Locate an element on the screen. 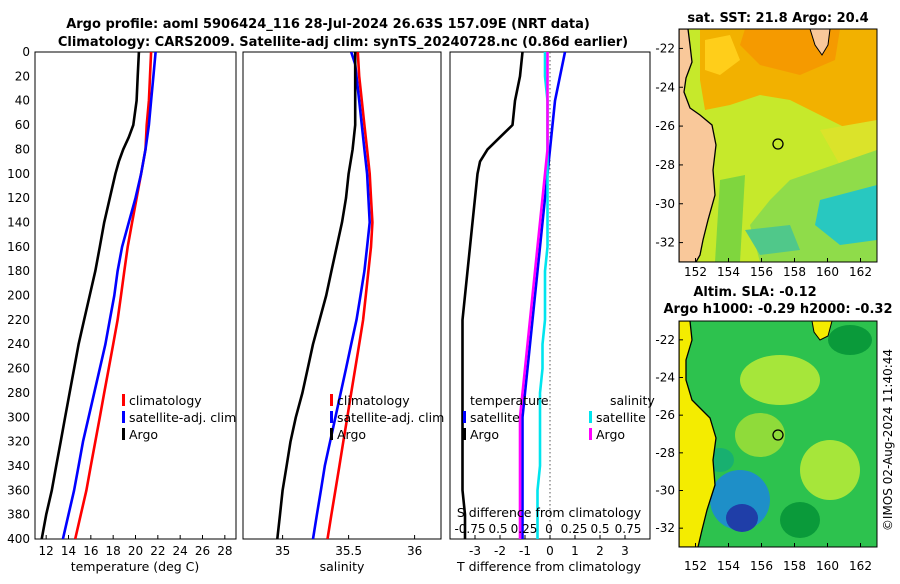 The width and height of the screenshot is (900, 584). legend-label-s-argo: Argo is located at coordinates (610, 434).